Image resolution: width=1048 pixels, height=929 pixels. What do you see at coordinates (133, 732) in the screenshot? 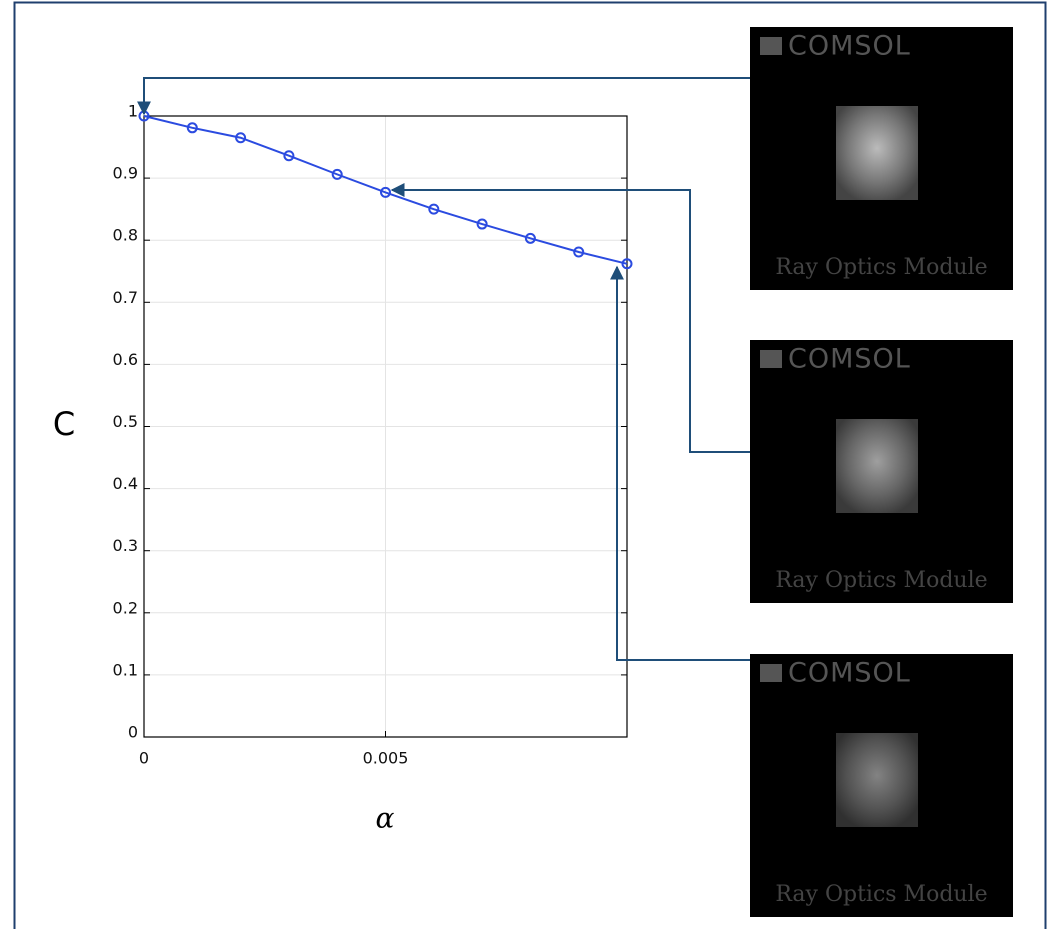
I see `y-tick-label: 0` at bounding box center [133, 732].